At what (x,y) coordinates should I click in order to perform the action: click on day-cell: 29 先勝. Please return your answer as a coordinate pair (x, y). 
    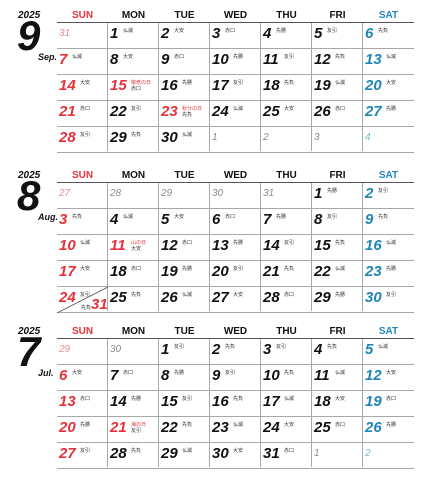
    Looking at the image, I should click on (337, 299).